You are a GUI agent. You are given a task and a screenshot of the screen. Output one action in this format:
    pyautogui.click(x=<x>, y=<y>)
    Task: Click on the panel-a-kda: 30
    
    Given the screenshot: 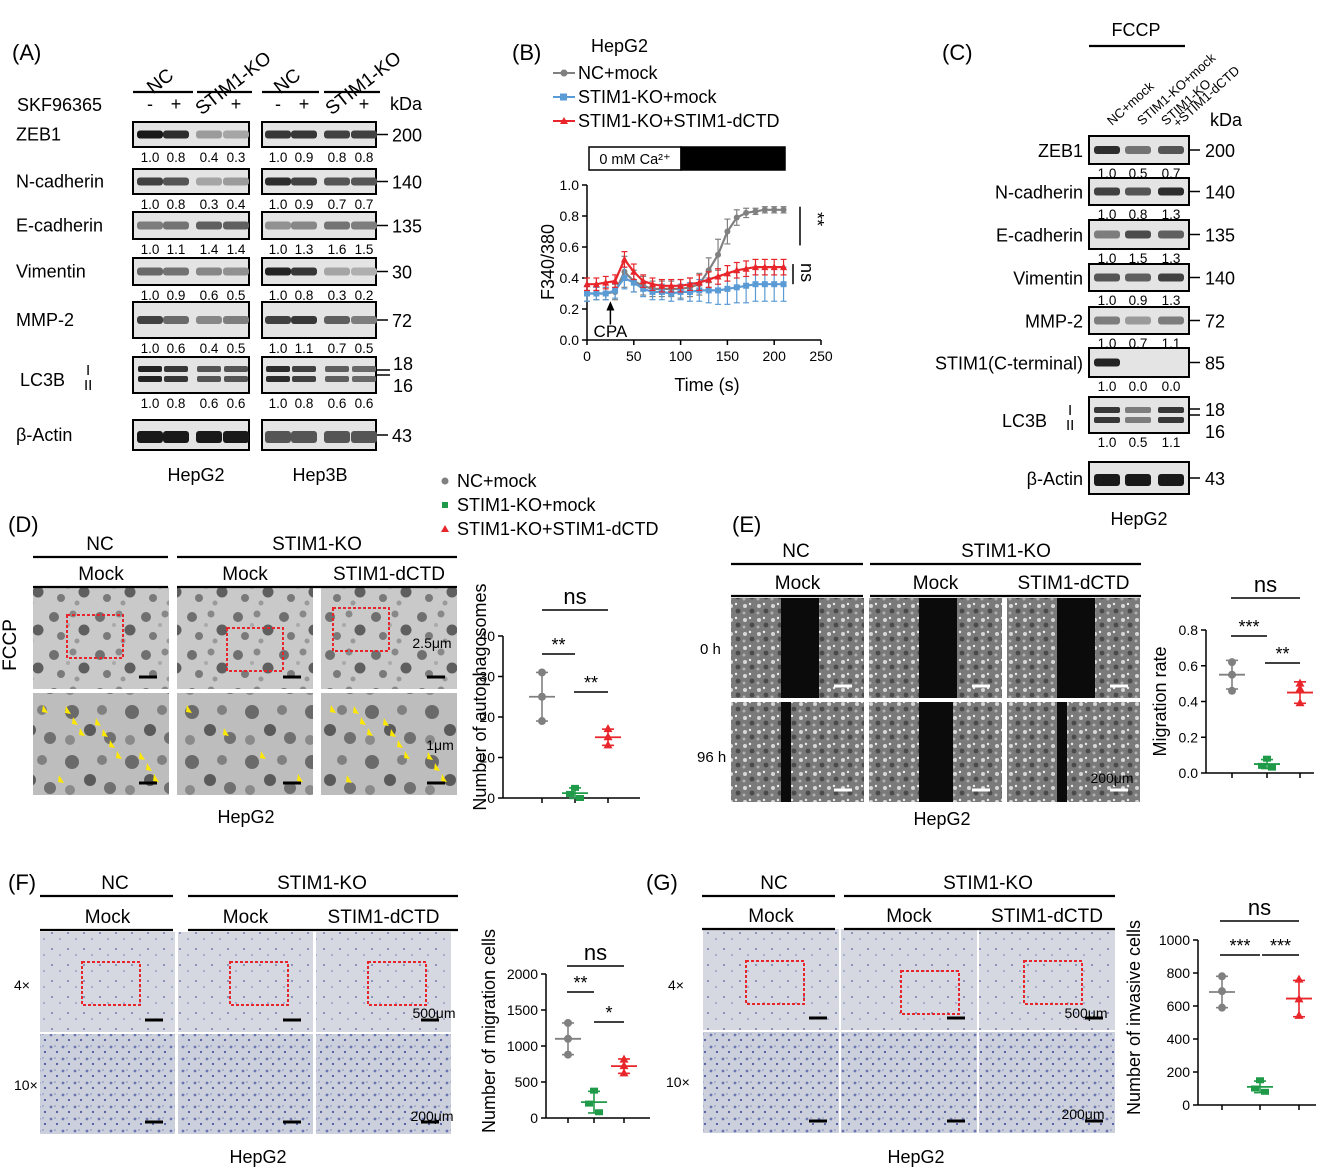 What is the action you would take?
    pyautogui.click(x=402, y=273)
    